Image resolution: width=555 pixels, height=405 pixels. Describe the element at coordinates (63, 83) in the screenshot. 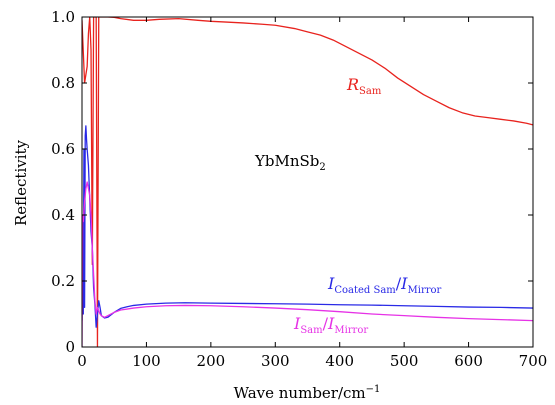

I see `y-tick-label: 0.8` at that location.